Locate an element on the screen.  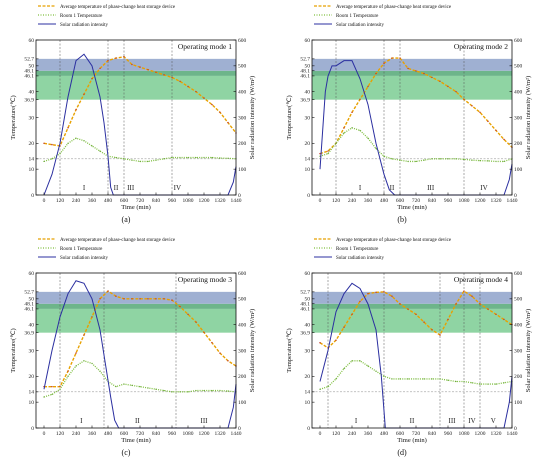
y-tick-label: 46.1 is located at coordinates (29, 310).